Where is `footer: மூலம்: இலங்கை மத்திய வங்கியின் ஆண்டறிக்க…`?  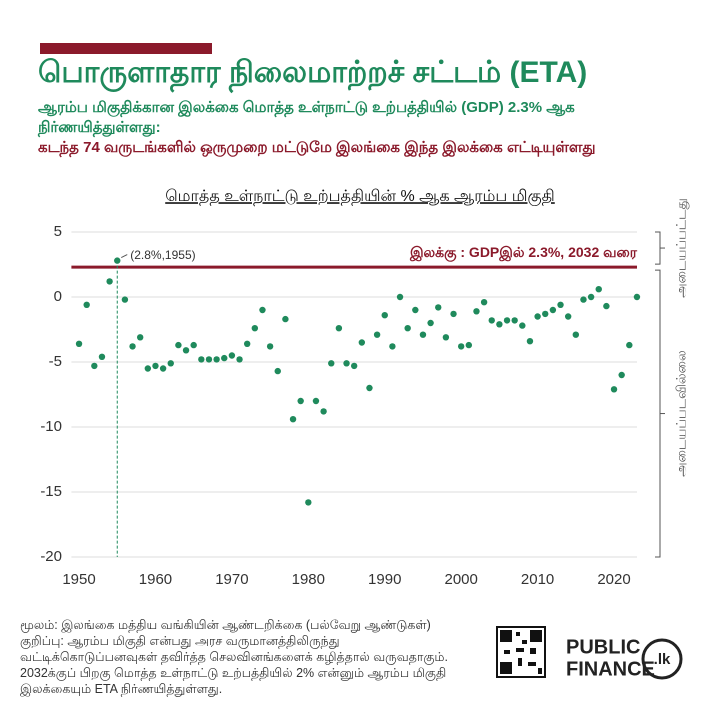
footer: மூலம்: இலங்கை மத்திய வங்கியின் ஆண்டறிக்க… is located at coordinates (245, 657).